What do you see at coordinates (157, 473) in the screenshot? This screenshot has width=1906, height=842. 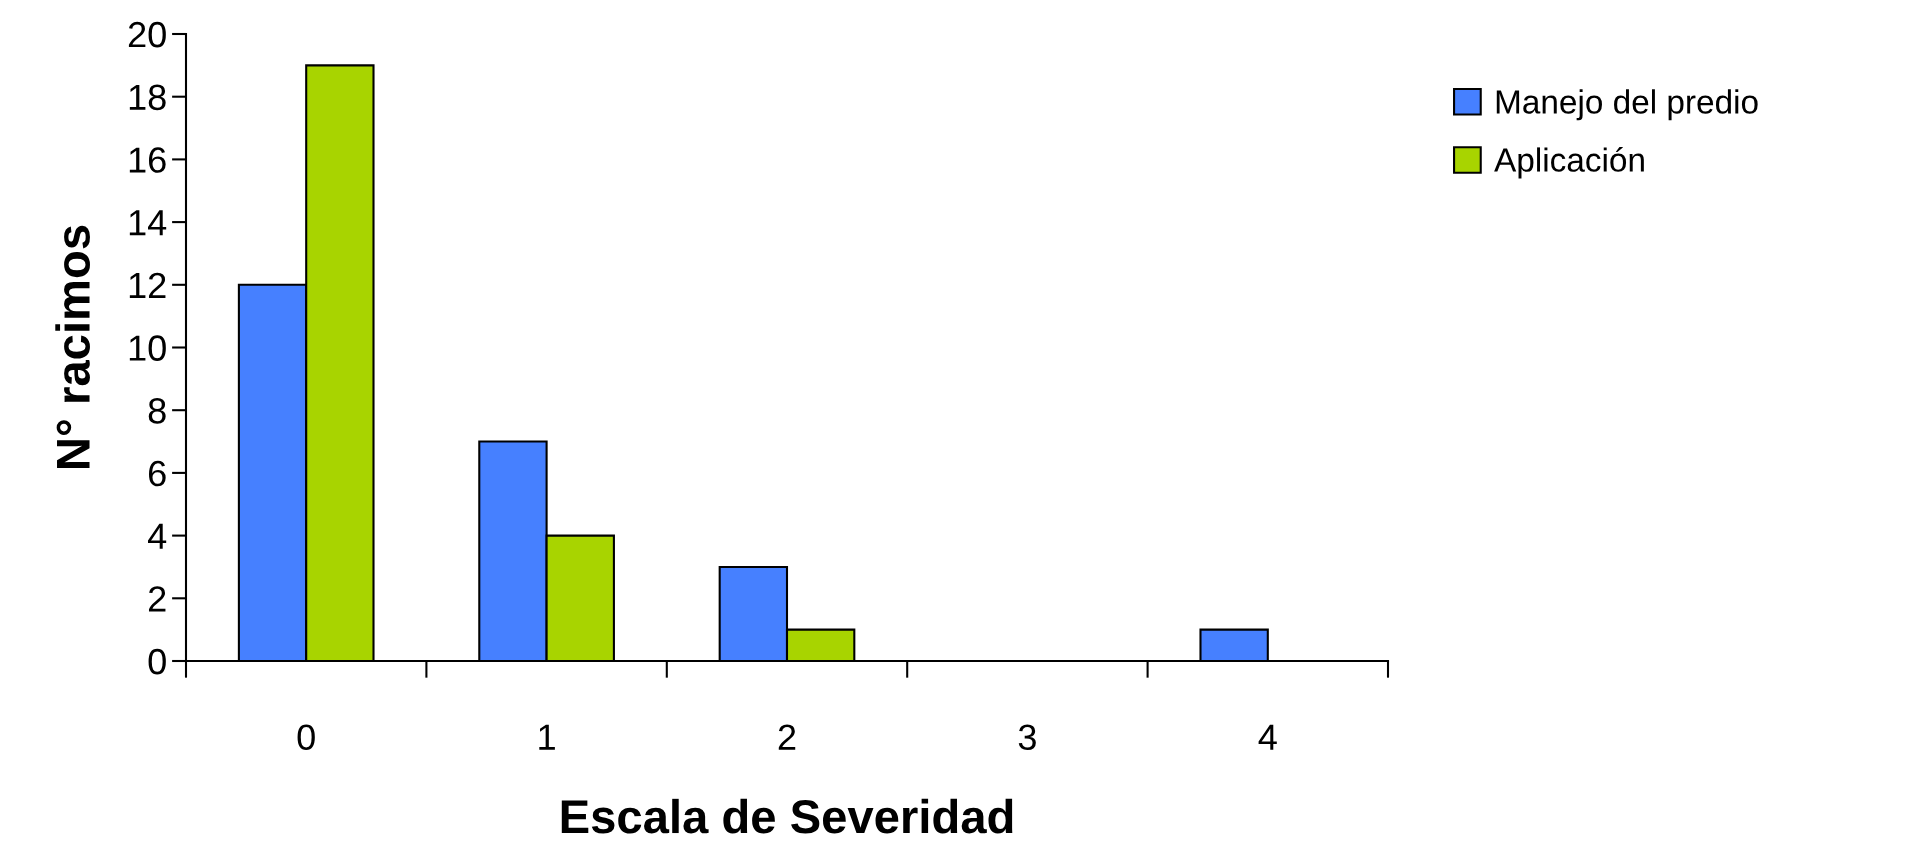 I see `y-tick-label: 6` at bounding box center [157, 473].